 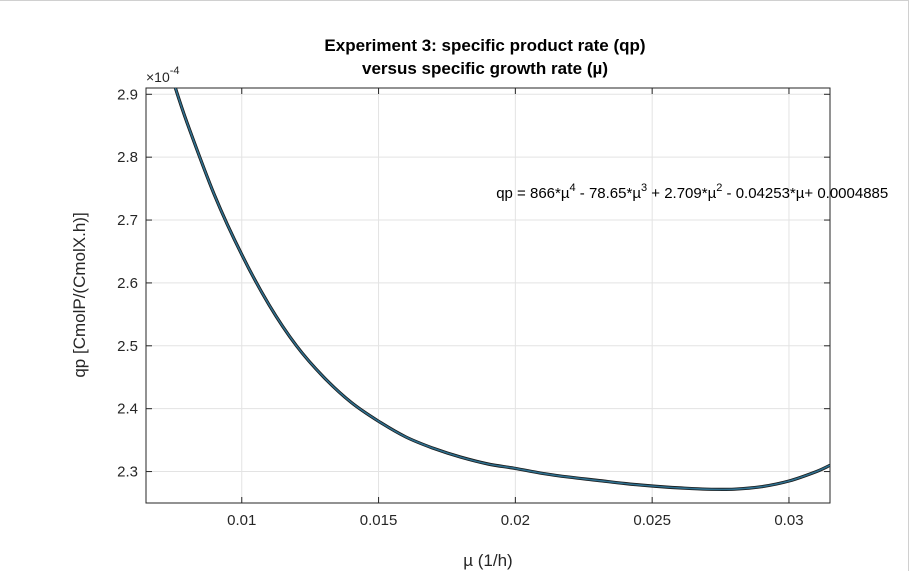 I want to click on y-axis-label: qp [CmolP/(CmolX.h)], so click(x=79, y=294).